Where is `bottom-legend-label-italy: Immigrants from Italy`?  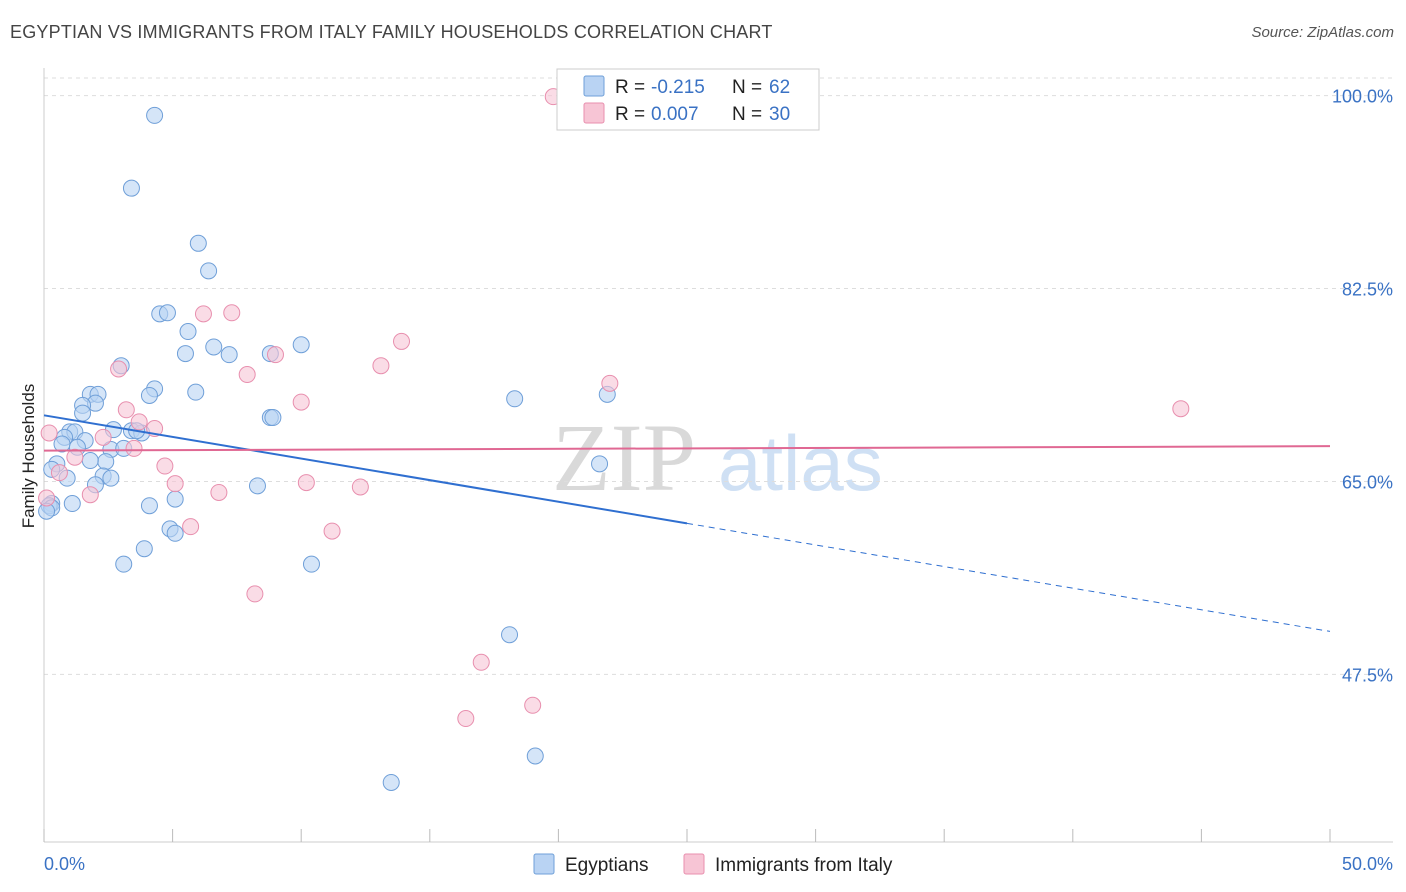
bottom-legend-label-italy: Immigrants from Italy is located at coordinates (804, 865).